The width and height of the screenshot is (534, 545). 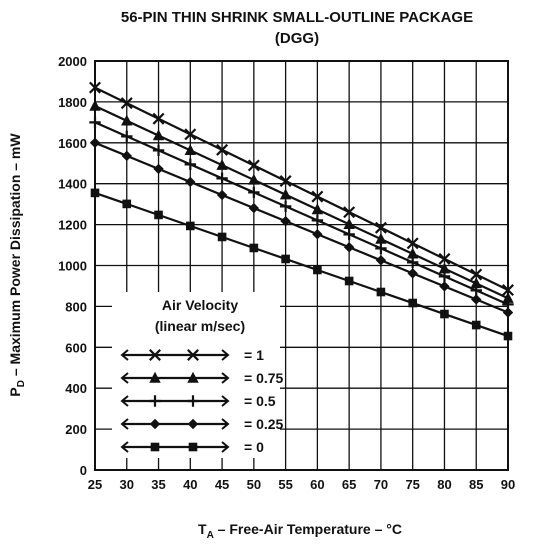 I want to click on x-tick-label: 45, so click(x=222, y=484).